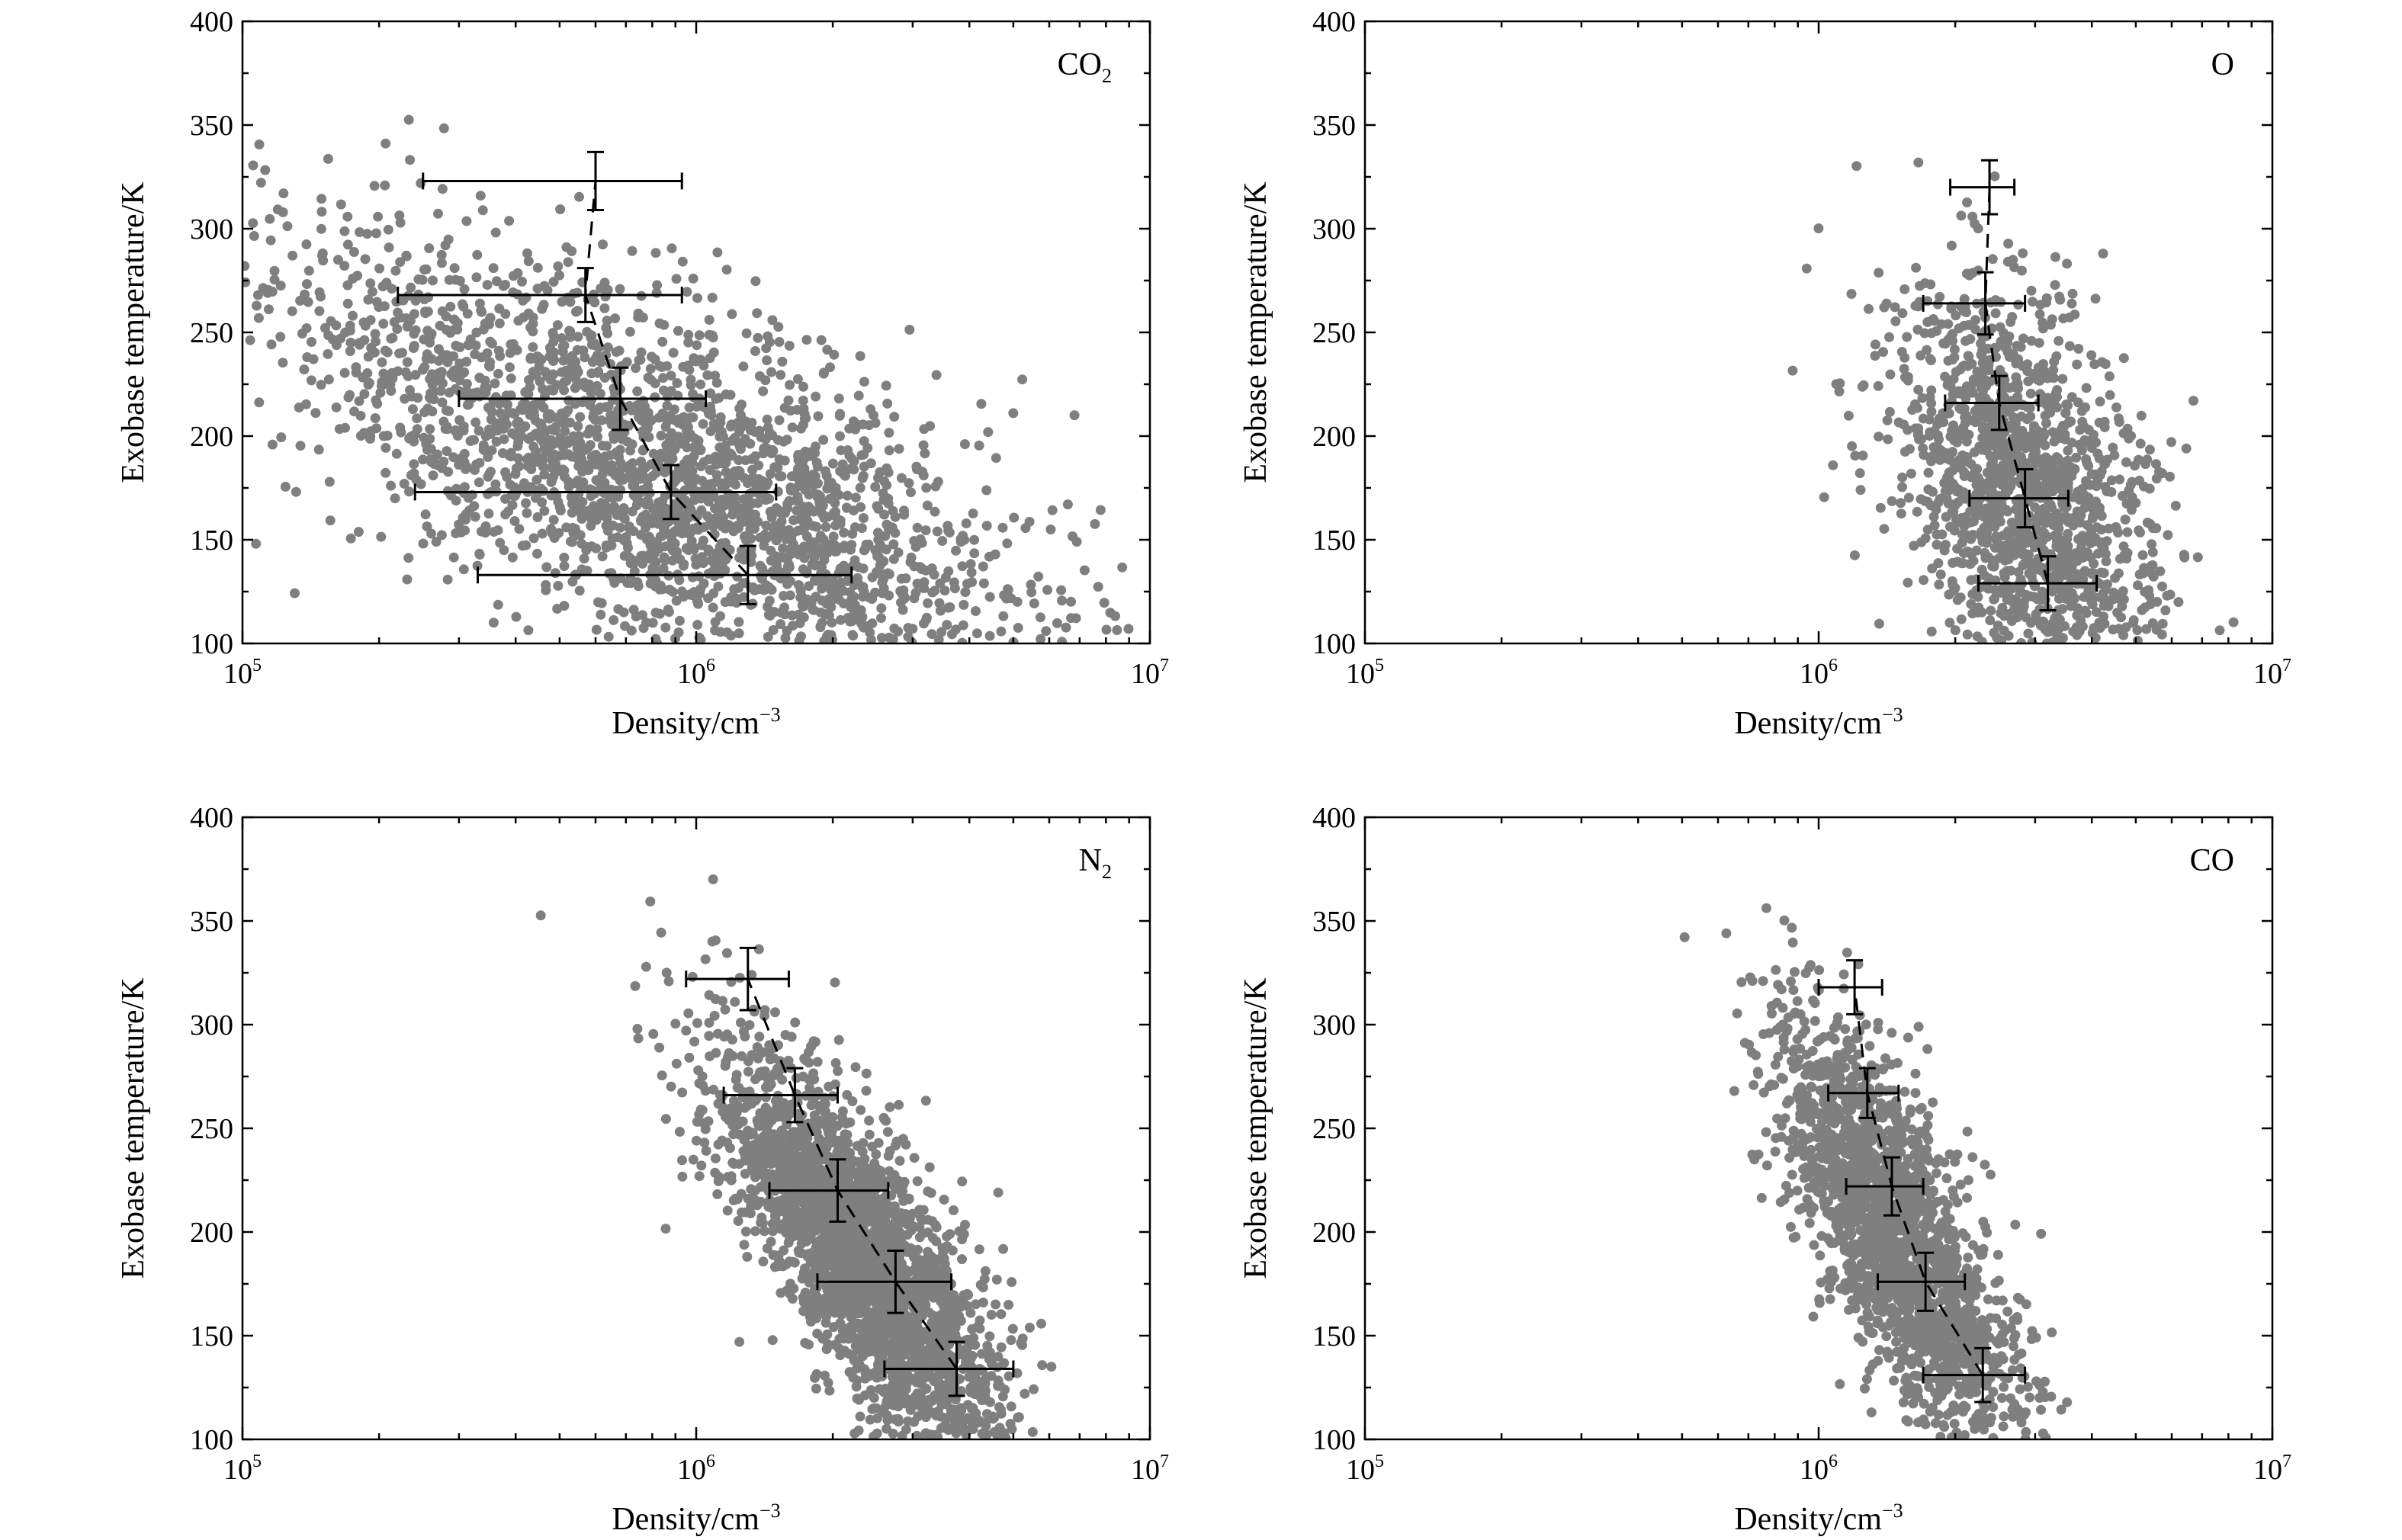  Describe the element at coordinates (696, 723) in the screenshot. I see `x-axis-title: Density/cm−3` at that location.